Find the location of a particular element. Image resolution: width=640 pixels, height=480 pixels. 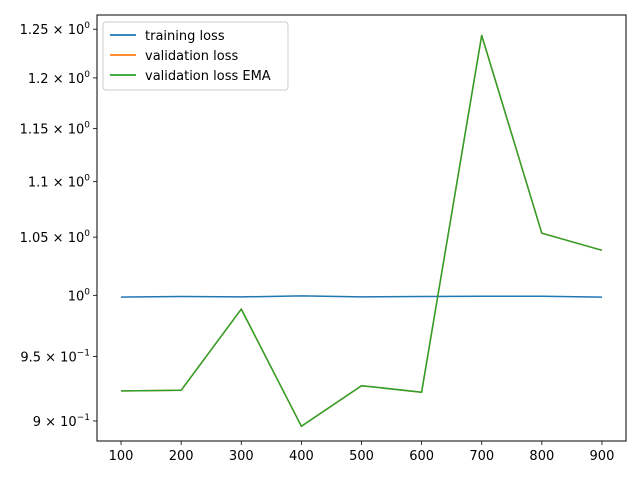

x-axis: 100 200 300 400 500 600 700 800 900 is located at coordinates (362, 452).